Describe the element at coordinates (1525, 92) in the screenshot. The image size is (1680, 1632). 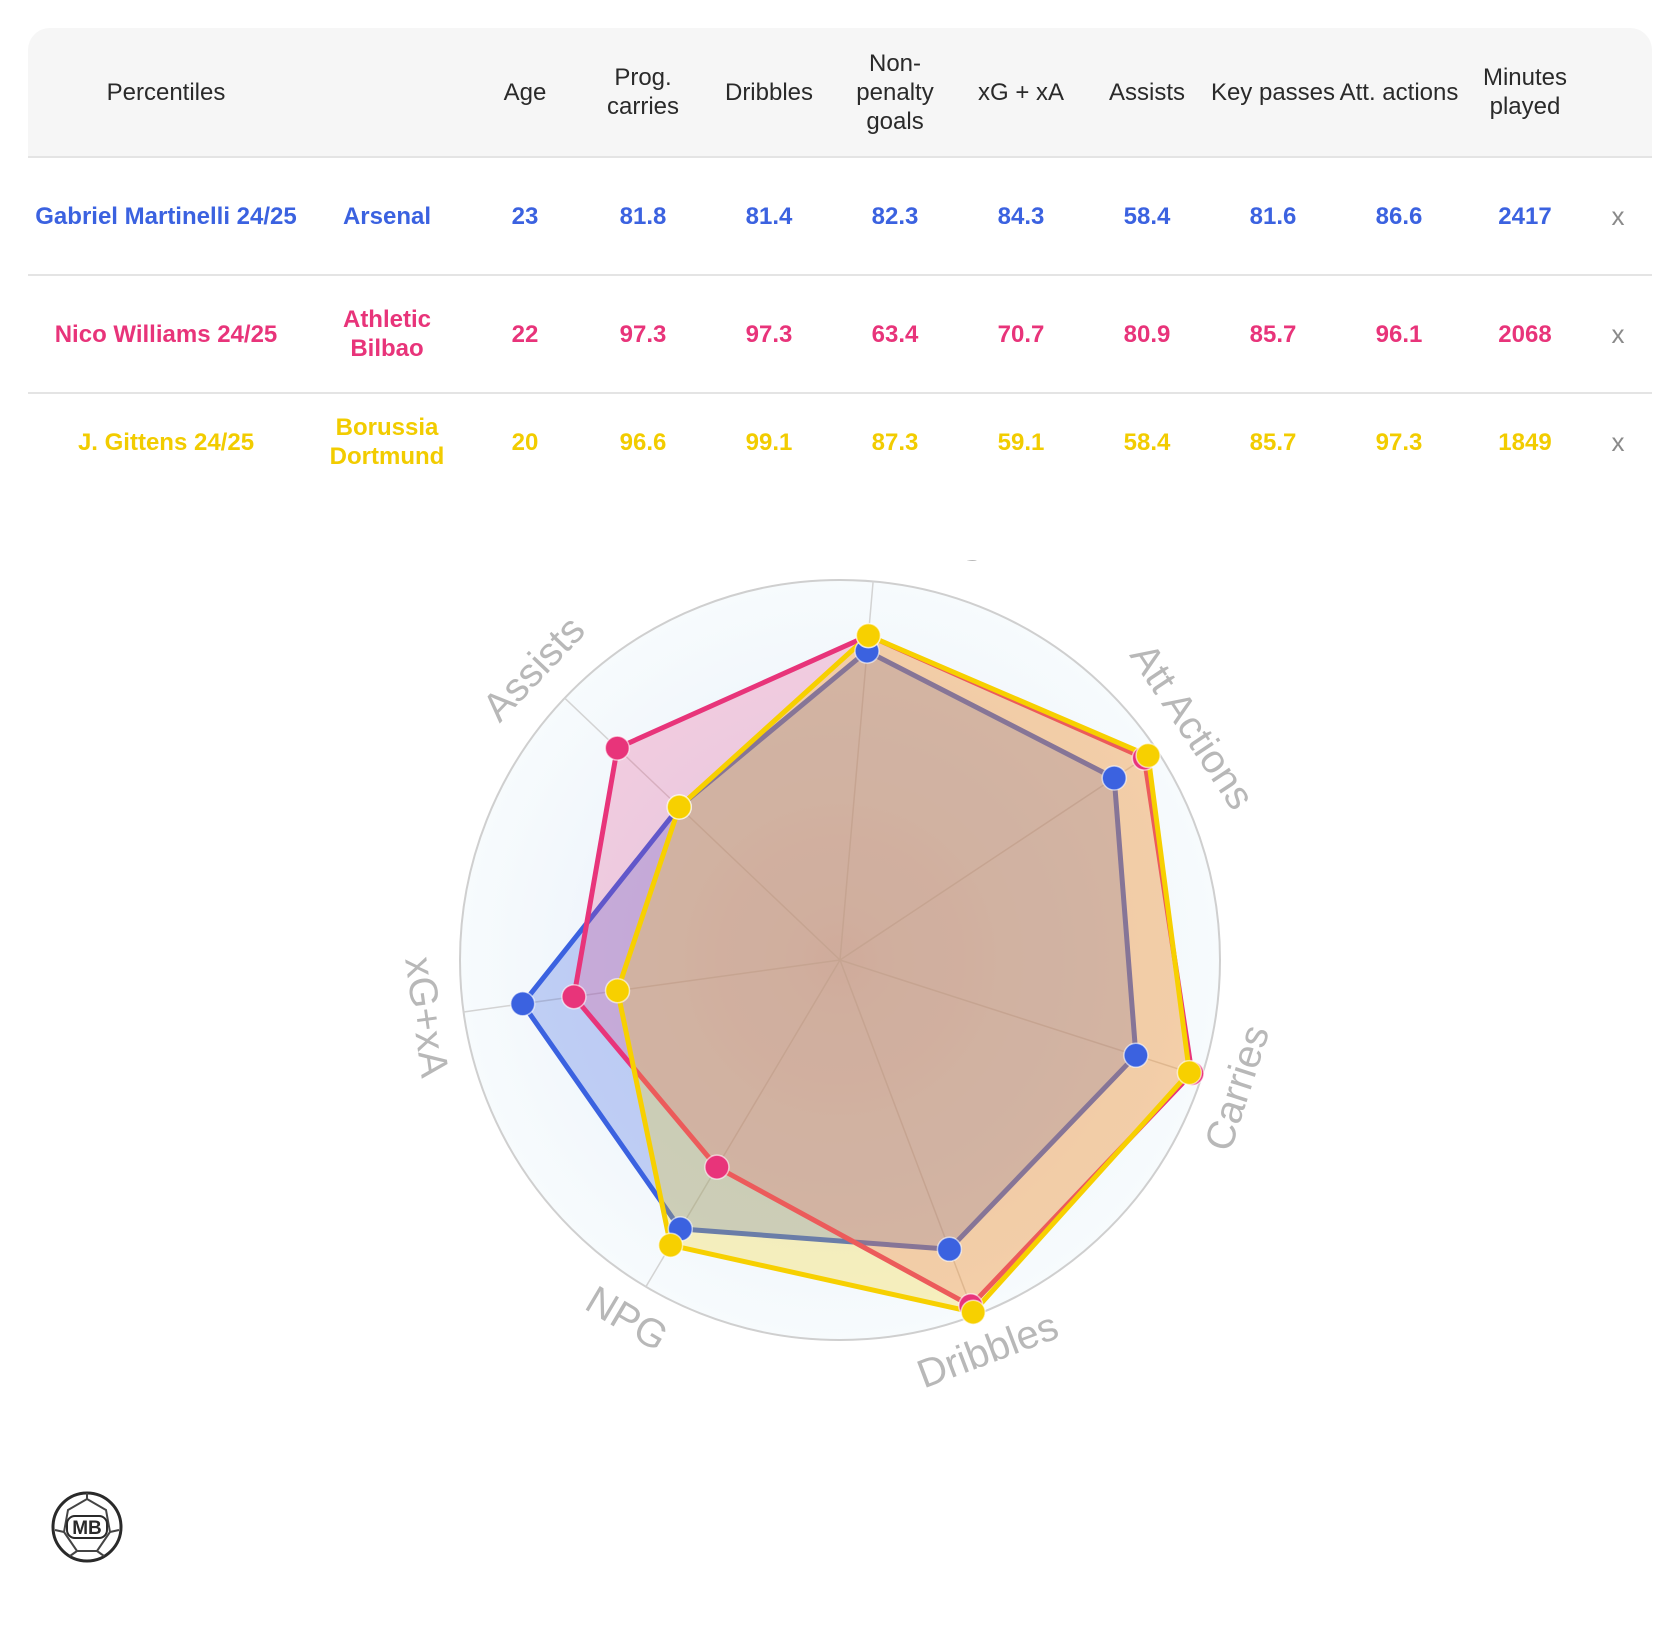
I see `header-minutes: Minutes played` at that location.